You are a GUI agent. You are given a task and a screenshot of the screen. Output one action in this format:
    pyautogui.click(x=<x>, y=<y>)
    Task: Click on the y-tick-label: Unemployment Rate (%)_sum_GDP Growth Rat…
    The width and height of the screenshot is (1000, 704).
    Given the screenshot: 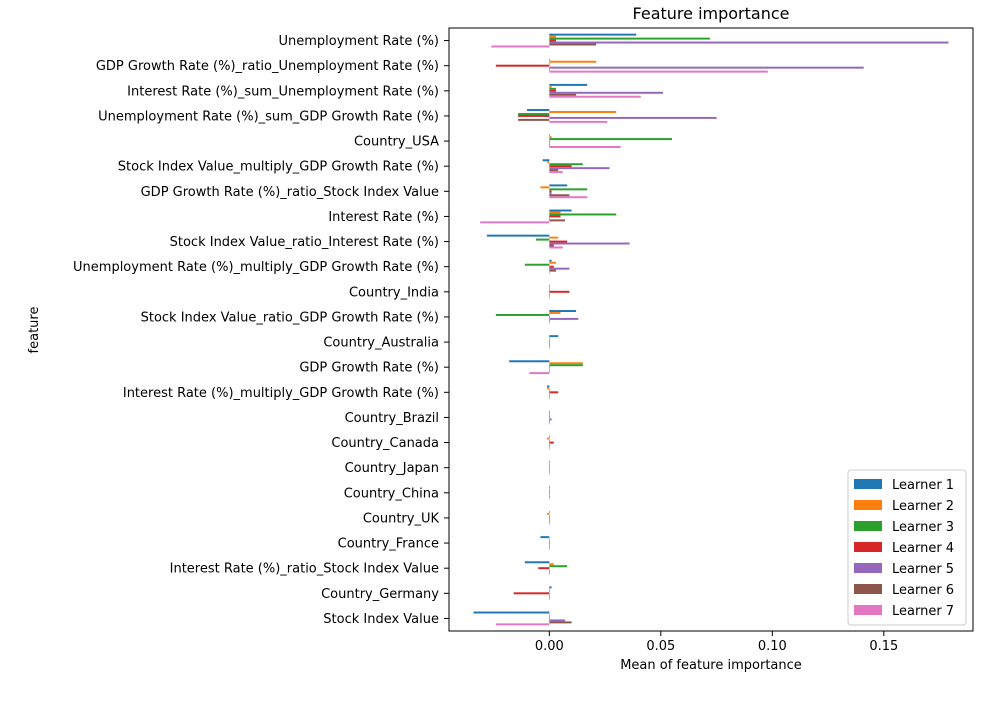 What is the action you would take?
    pyautogui.click(x=268, y=116)
    